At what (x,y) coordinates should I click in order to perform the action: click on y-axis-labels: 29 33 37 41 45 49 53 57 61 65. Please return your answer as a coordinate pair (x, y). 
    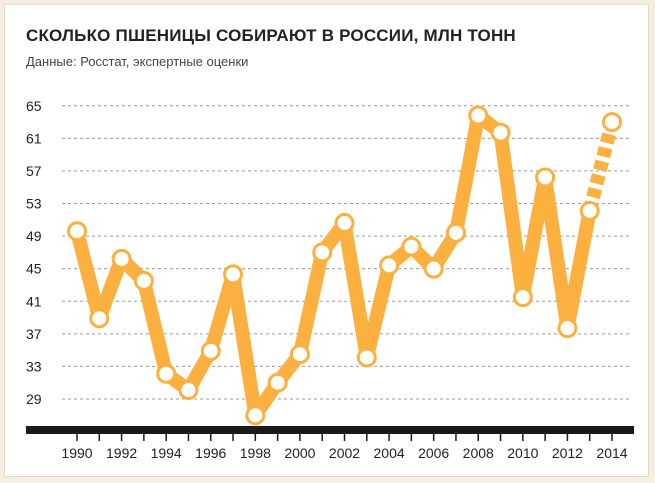
    Looking at the image, I should click on (34, 252).